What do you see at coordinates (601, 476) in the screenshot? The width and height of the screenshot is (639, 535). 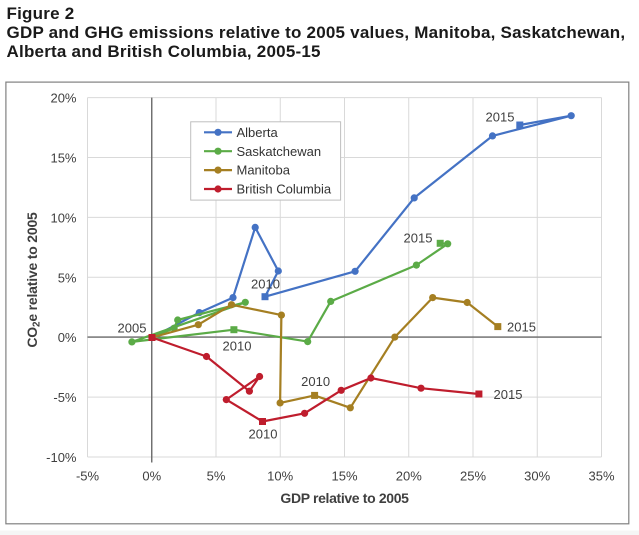 I see `svg-text: 35%` at bounding box center [601, 476].